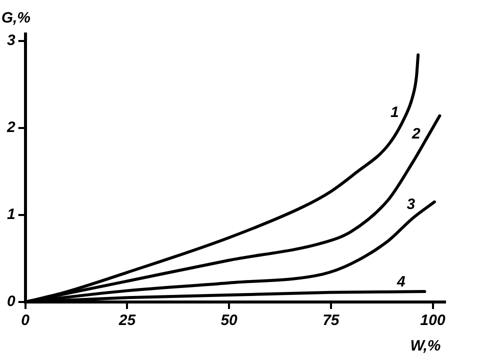  Describe the element at coordinates (11, 215) in the screenshot. I see `y-tick-label: 1` at that location.